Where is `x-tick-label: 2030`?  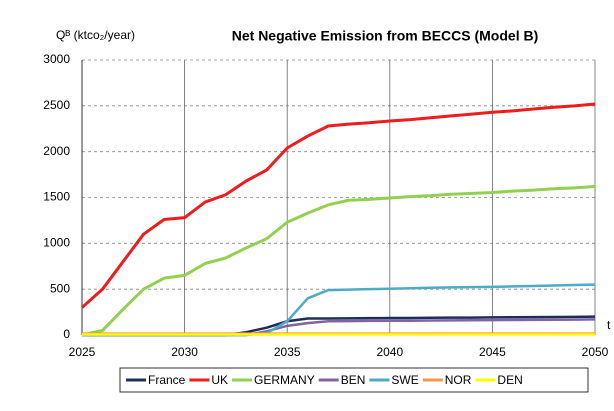 x-tick-label: 2030 is located at coordinates (184, 352).